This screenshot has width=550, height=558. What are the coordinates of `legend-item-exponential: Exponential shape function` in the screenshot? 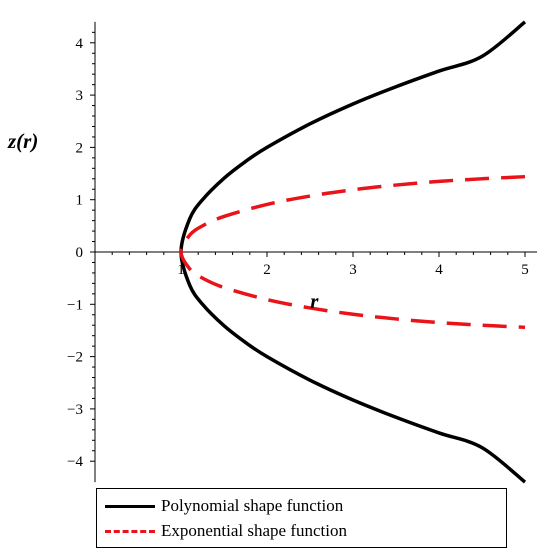 It's located at (301, 531).